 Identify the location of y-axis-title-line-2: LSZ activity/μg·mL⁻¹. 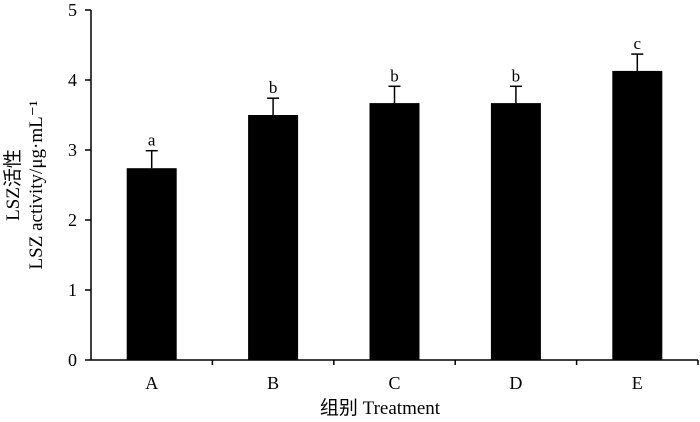
(36, 184).